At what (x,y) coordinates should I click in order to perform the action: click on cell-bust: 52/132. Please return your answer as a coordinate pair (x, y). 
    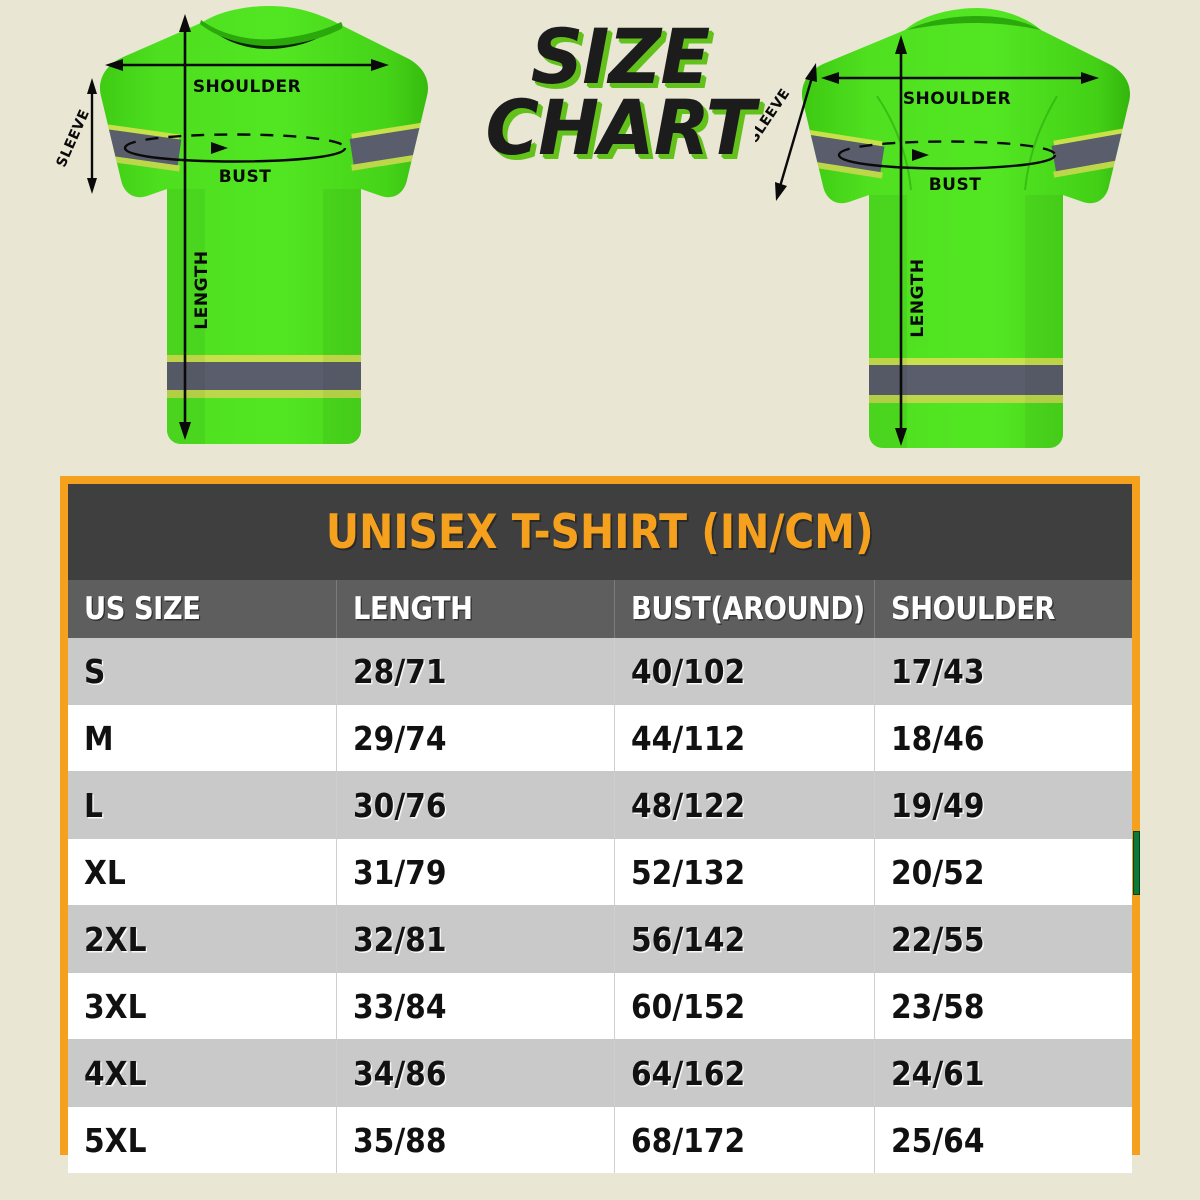
    Looking at the image, I should click on (744, 872).